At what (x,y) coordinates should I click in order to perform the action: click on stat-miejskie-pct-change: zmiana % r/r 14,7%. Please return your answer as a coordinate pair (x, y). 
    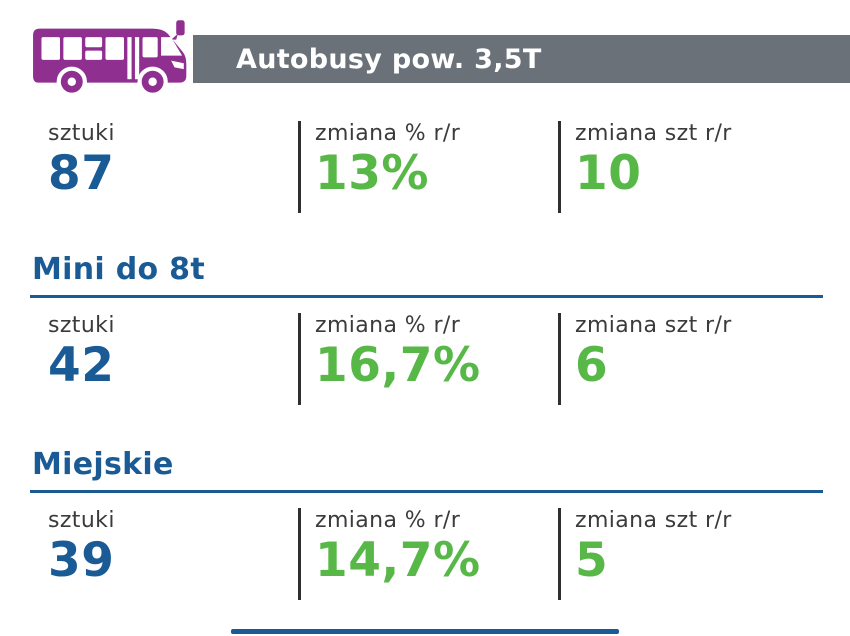
    Looking at the image, I should click on (428, 554).